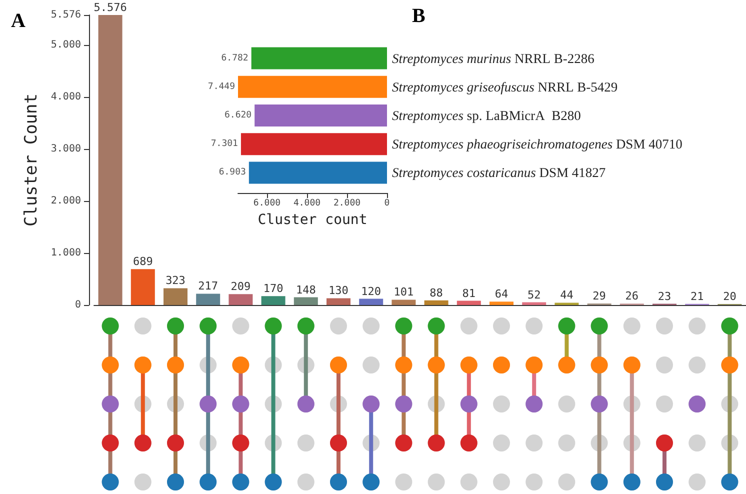  I want to click on y-tick-label: 3.000, so click(65, 148).